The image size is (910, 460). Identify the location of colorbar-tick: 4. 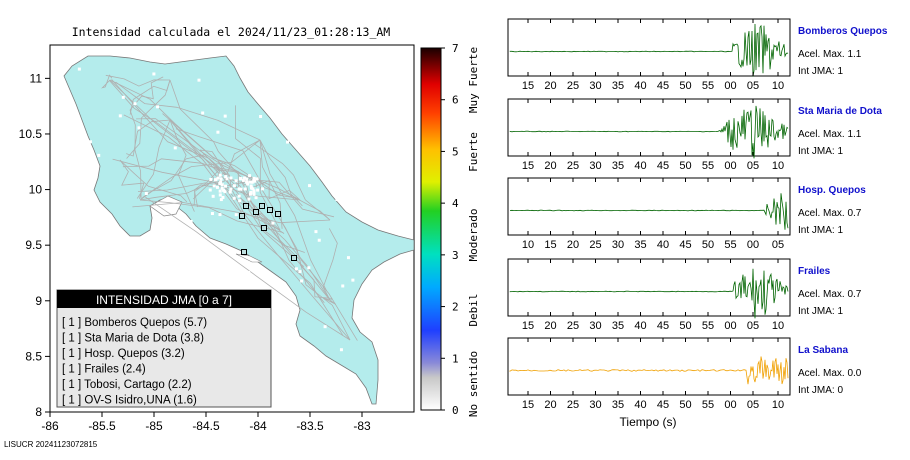
(455, 203).